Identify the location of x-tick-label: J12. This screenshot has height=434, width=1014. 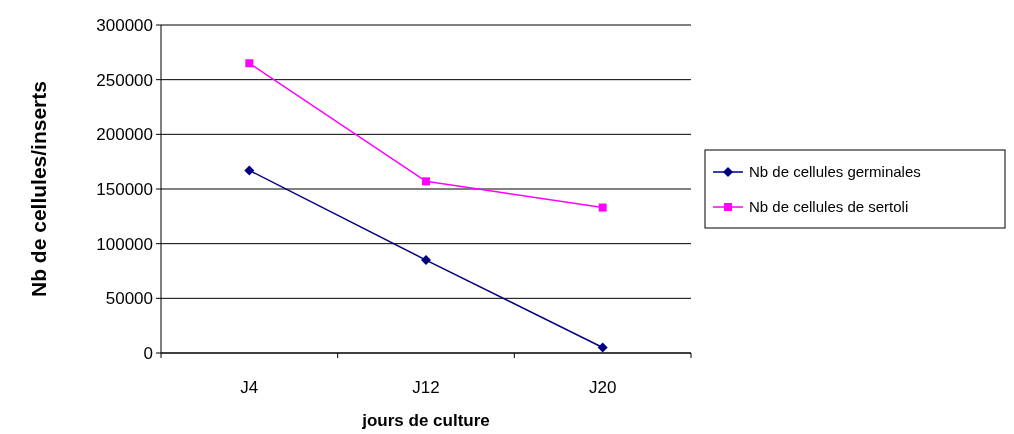
(426, 387).